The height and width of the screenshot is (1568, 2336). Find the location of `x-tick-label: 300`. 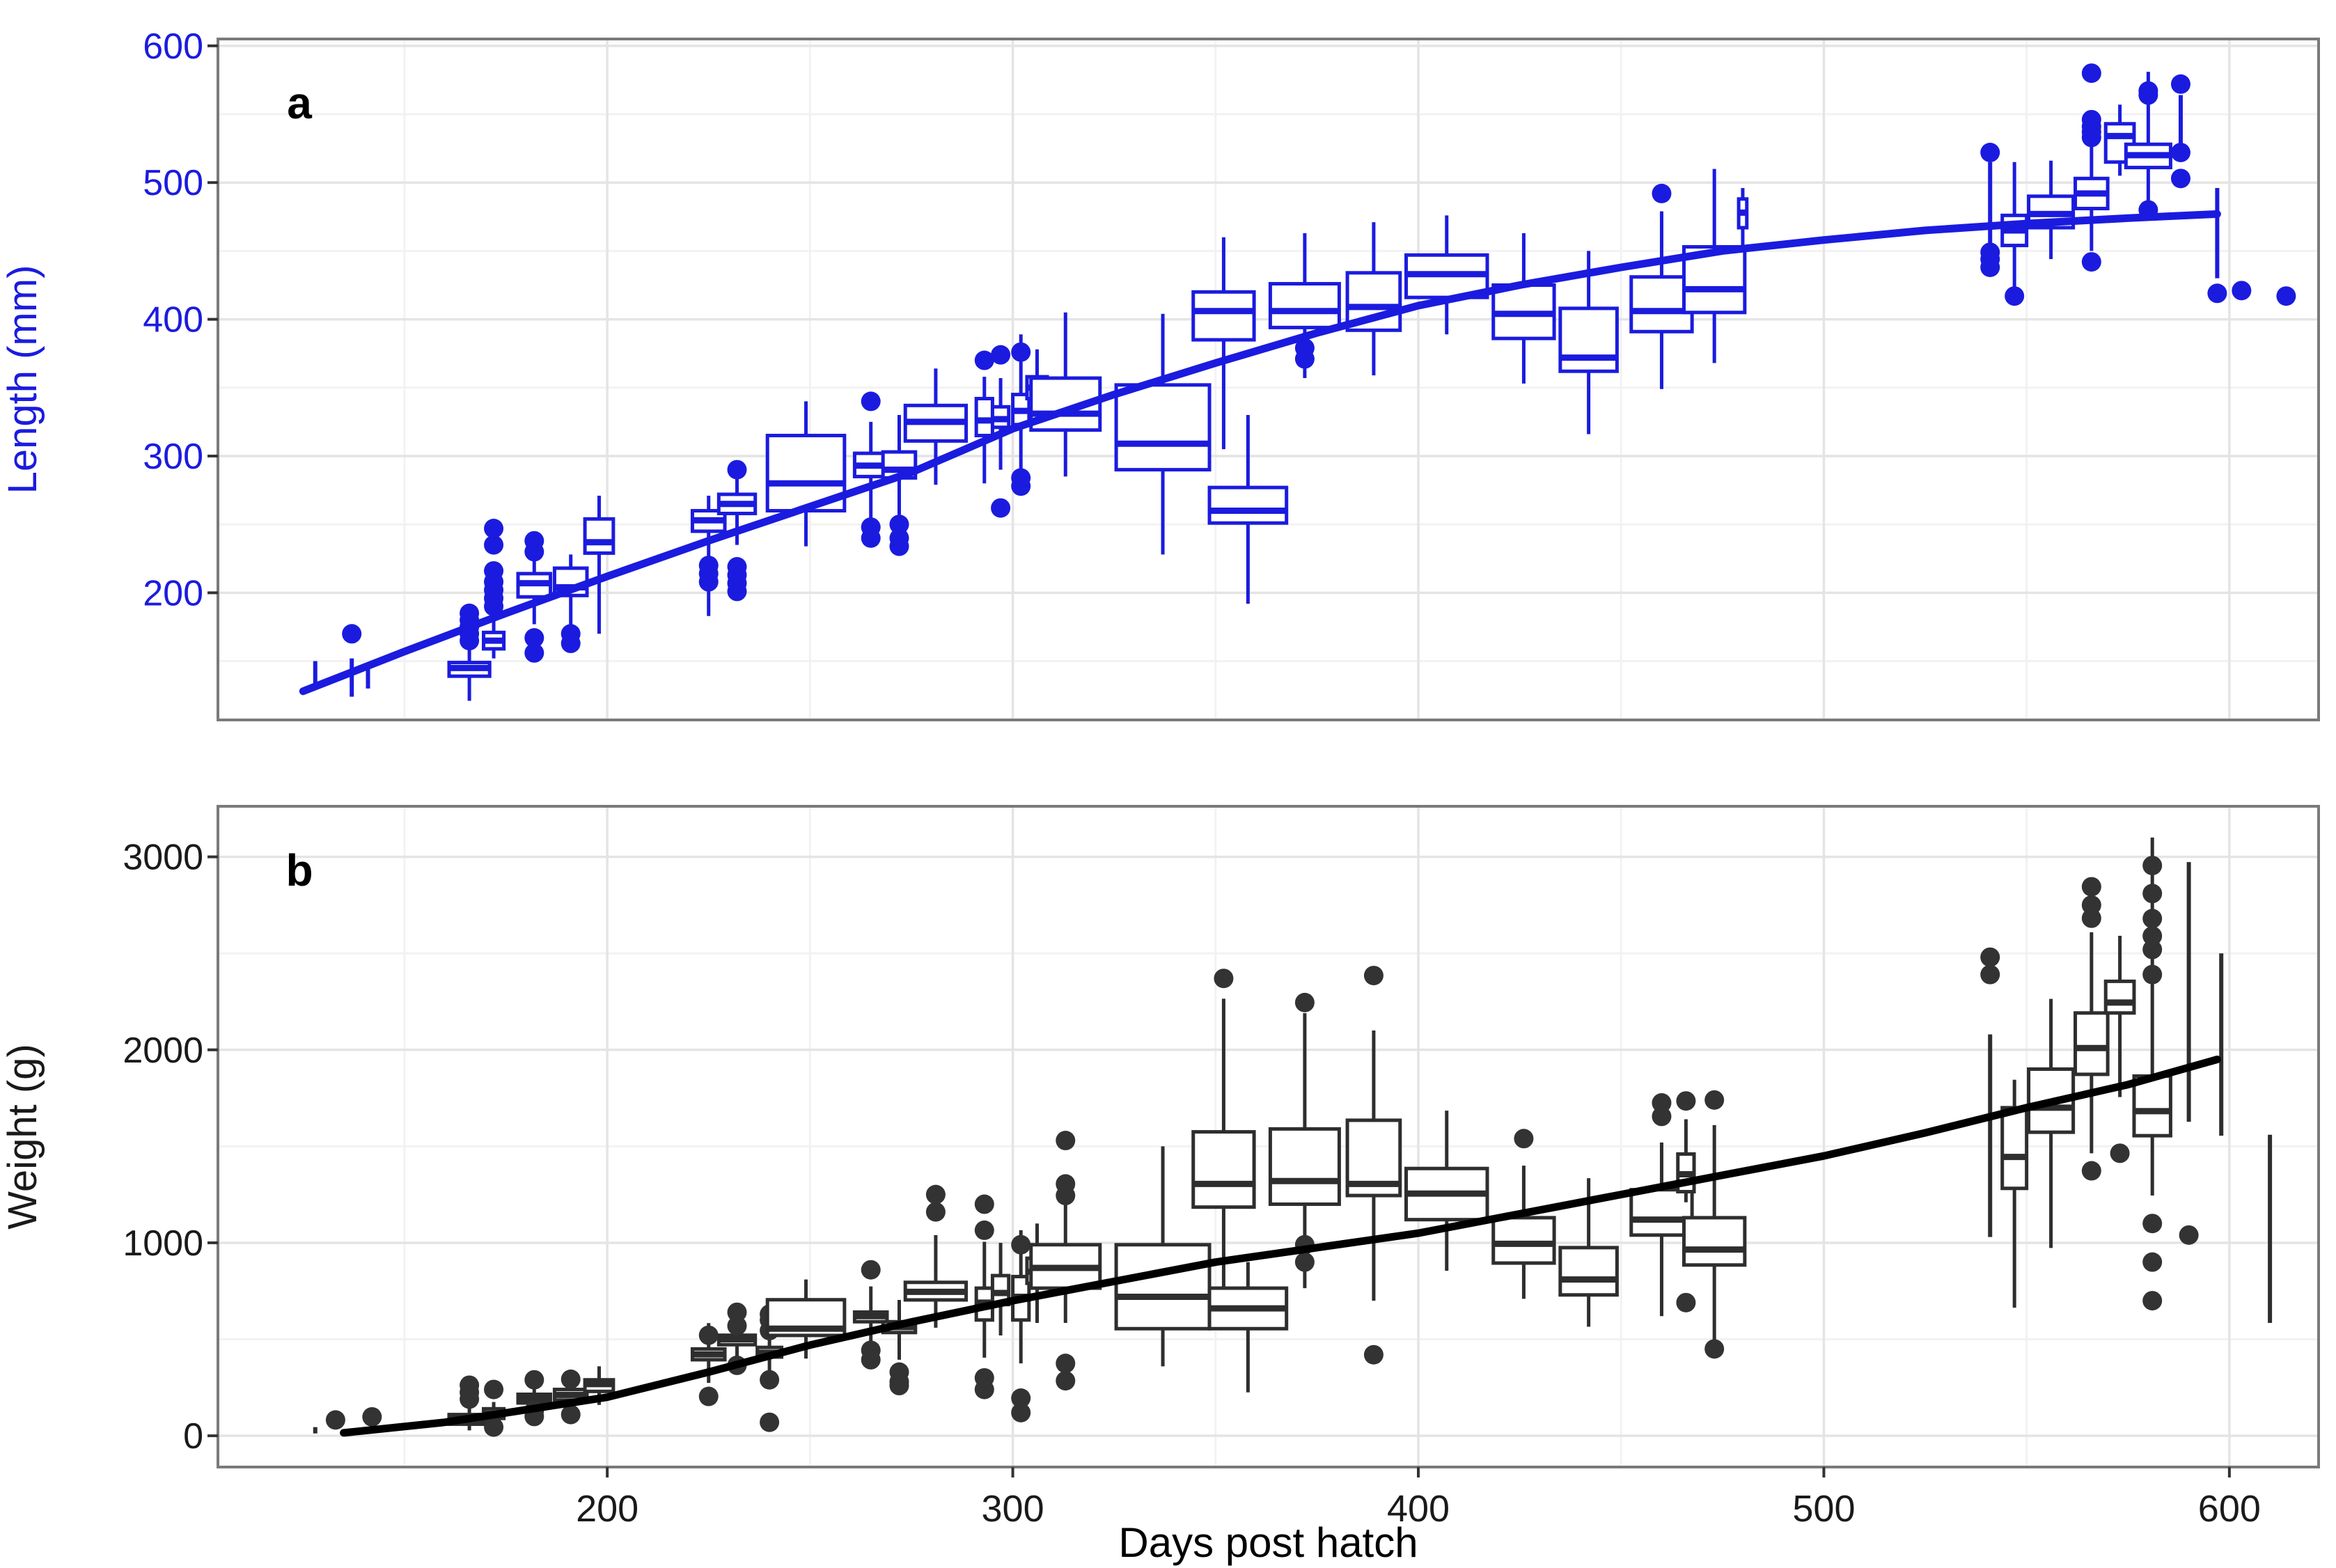

x-tick-label: 300 is located at coordinates (1013, 1509).